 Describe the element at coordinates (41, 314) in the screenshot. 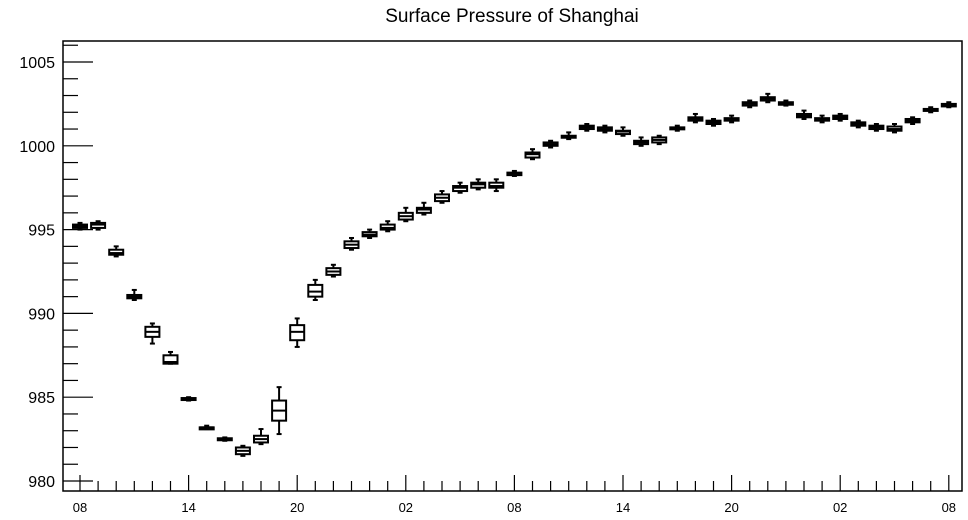

I see `y-tick-label: 990` at that location.